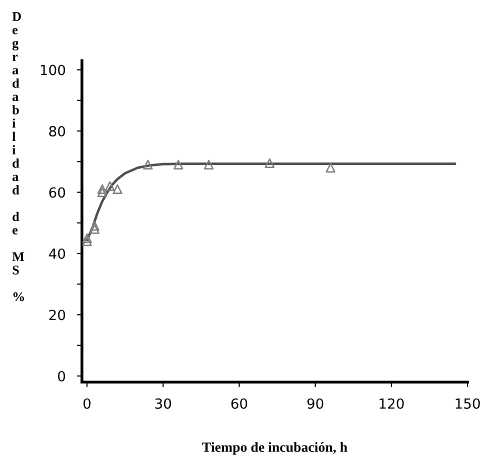  I want to click on y-tick-label: 100, so click(53, 70).